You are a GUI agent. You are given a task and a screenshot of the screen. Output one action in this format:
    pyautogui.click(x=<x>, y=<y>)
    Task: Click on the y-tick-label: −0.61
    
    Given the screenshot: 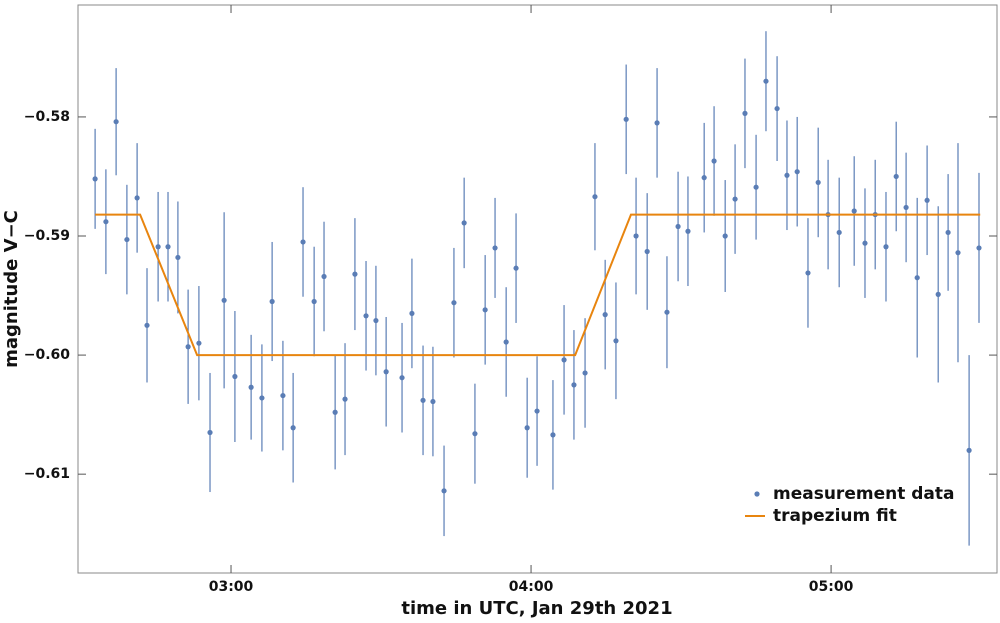 What is the action you would take?
    pyautogui.click(x=47, y=474)
    